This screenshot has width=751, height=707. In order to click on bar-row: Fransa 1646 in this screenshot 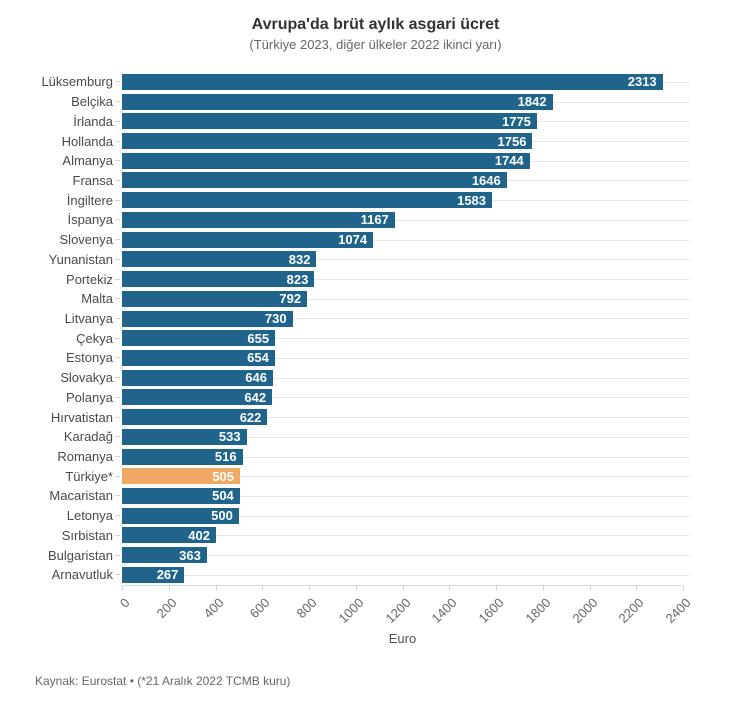, I will do `click(375, 181)`.